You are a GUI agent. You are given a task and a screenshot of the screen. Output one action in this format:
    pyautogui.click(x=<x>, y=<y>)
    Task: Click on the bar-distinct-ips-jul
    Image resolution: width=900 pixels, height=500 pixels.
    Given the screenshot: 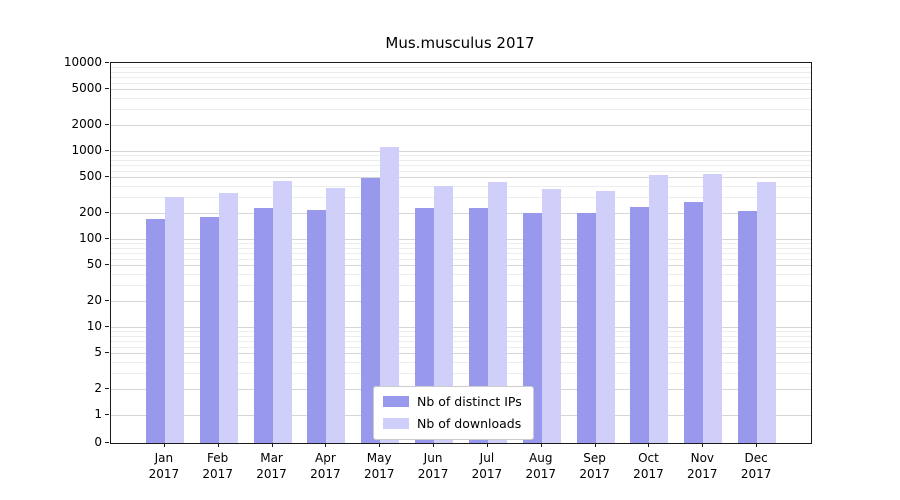 What is the action you would take?
    pyautogui.click(x=478, y=325)
    